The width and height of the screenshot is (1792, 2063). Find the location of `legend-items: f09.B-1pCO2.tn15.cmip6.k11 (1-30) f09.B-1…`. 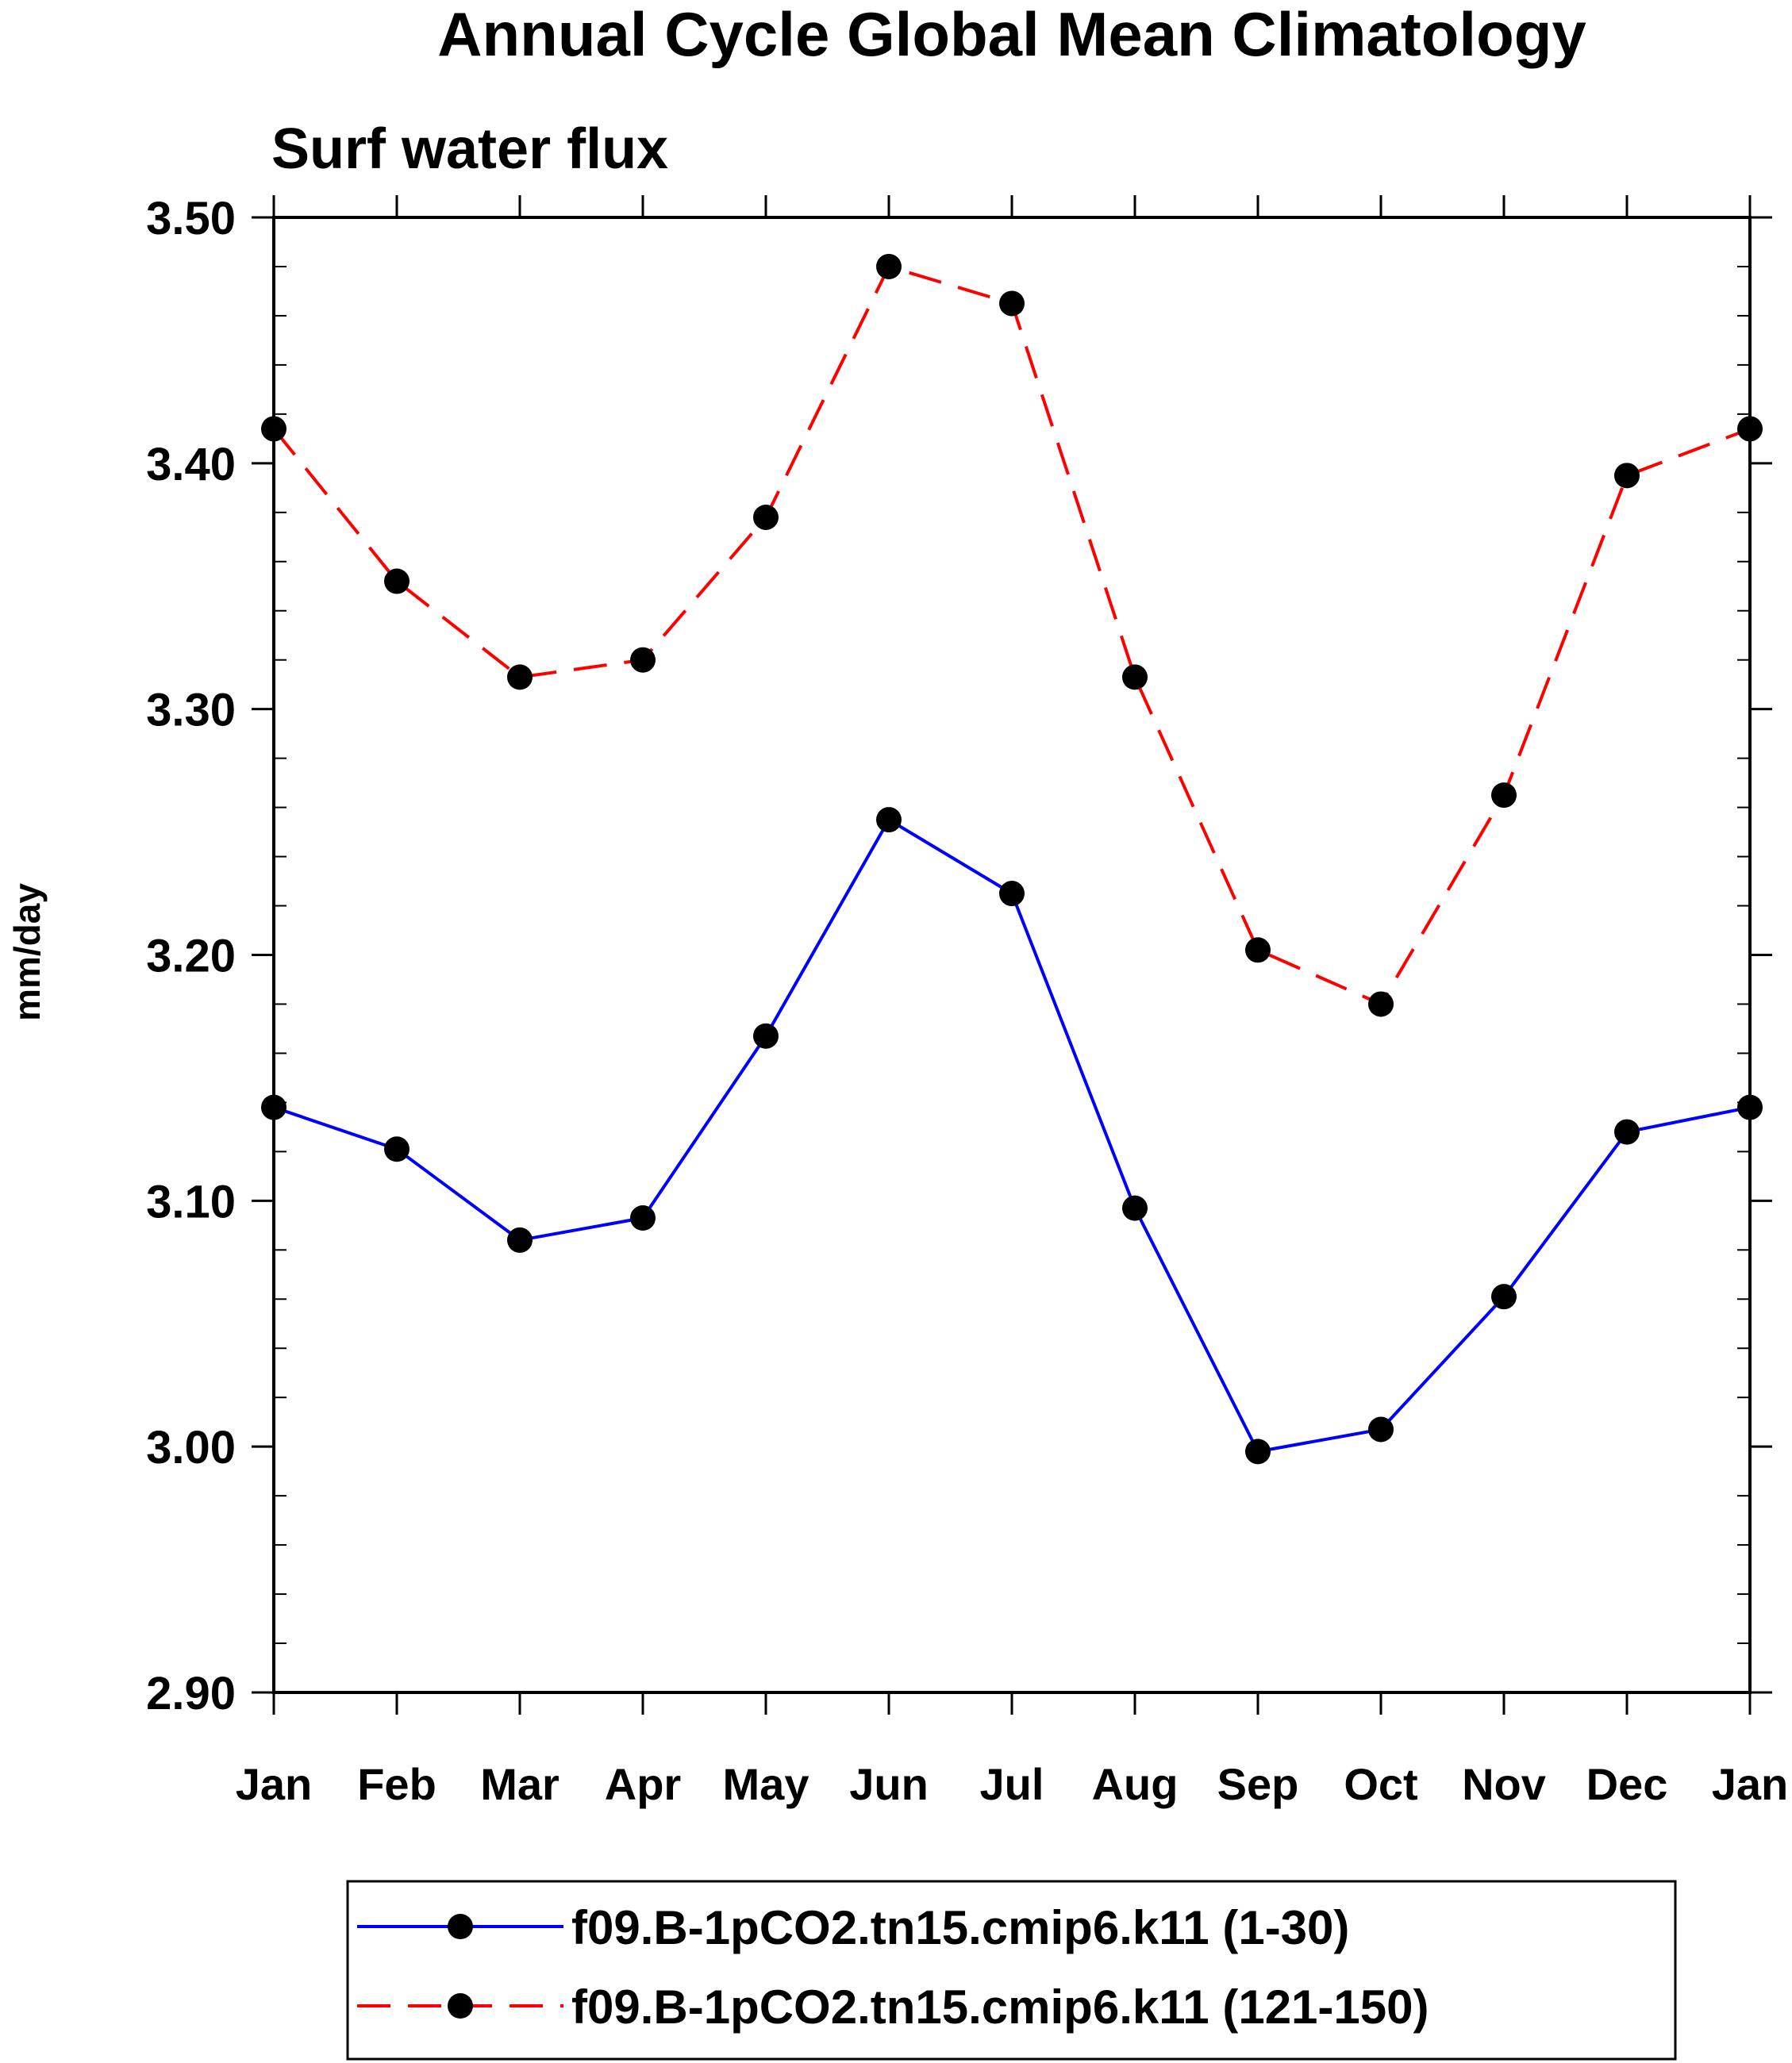

legend-items: f09.B-1pCO2.tn15.cmip6.k11 (1-30) f09.B-1… is located at coordinates (893, 1967).